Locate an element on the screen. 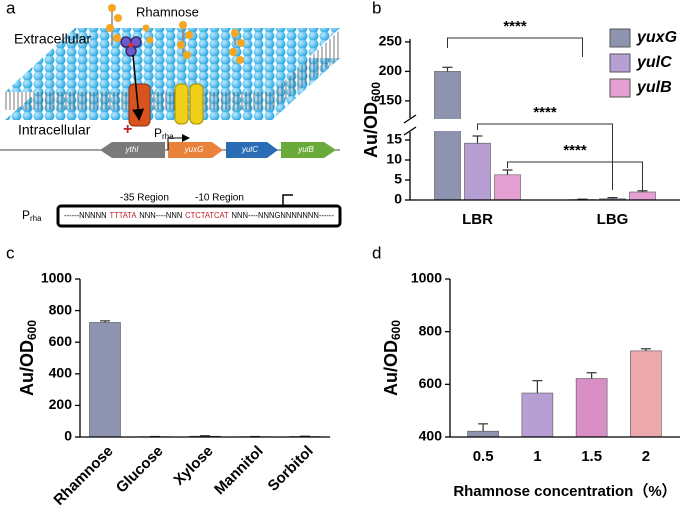 This screenshot has height=517, width=685. y-tick-label: 150 is located at coordinates (391, 100).